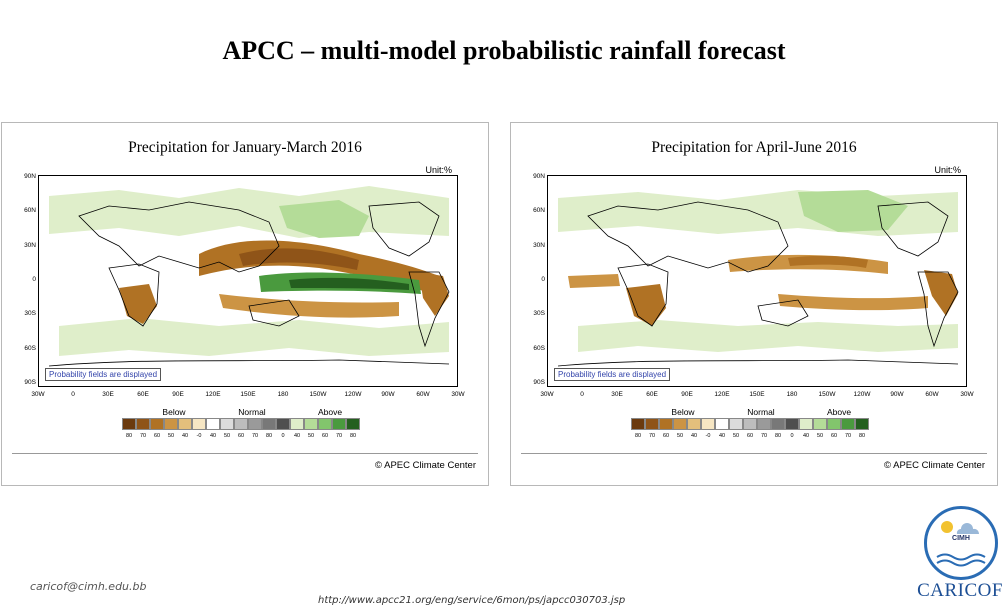 The height and width of the screenshot is (612, 1008). What do you see at coordinates (754, 147) in the screenshot?
I see `chart-title: Precipitation for April-June 2016` at bounding box center [754, 147].